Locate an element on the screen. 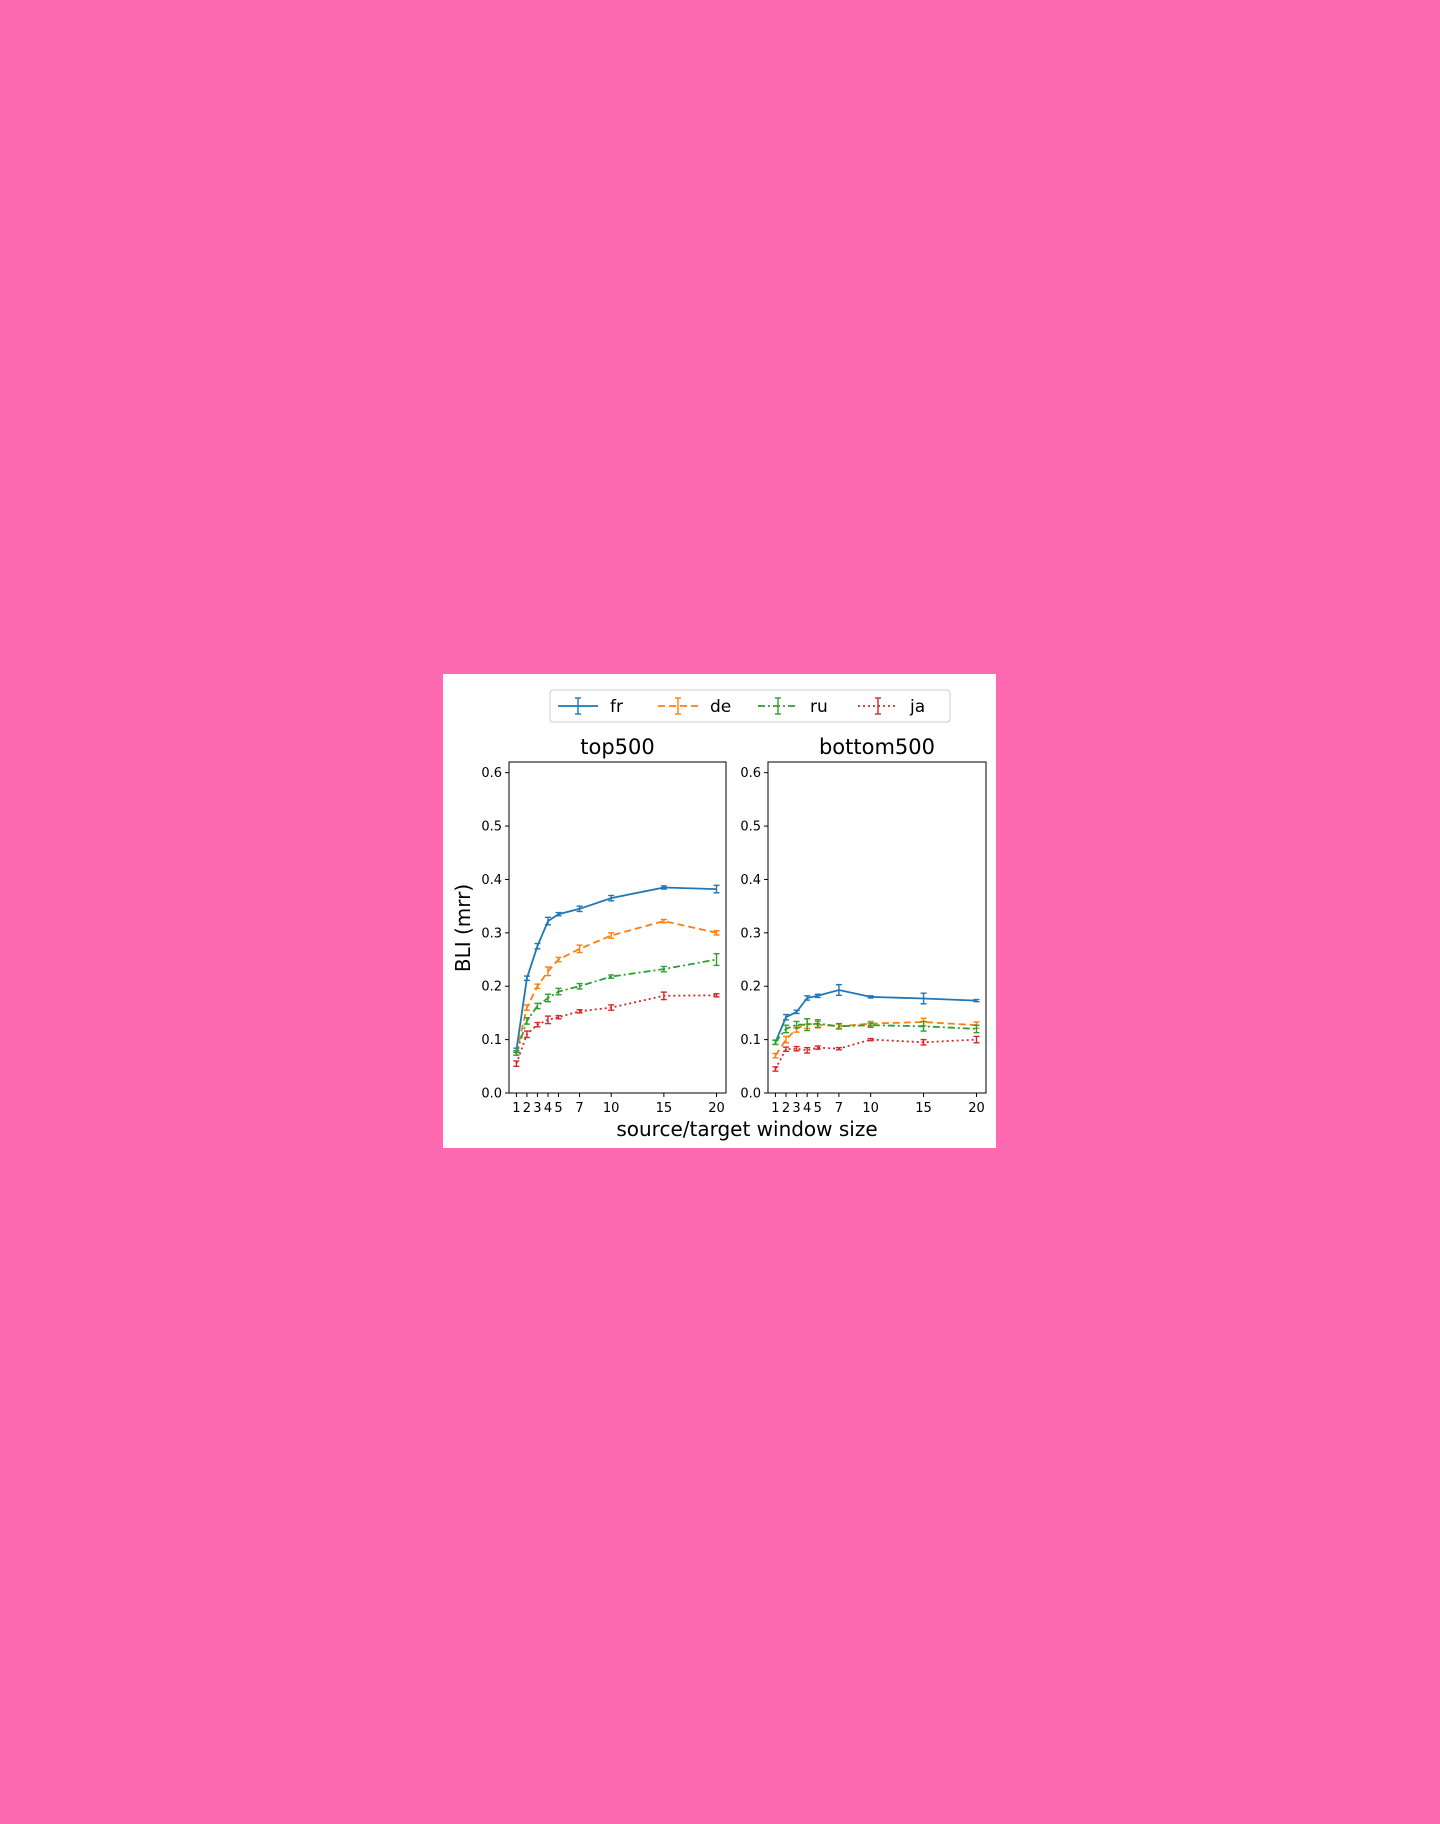 Image resolution: width=1440 pixels, height=1824 pixels. x-axis-label: source/target window size is located at coordinates (746, 1129).